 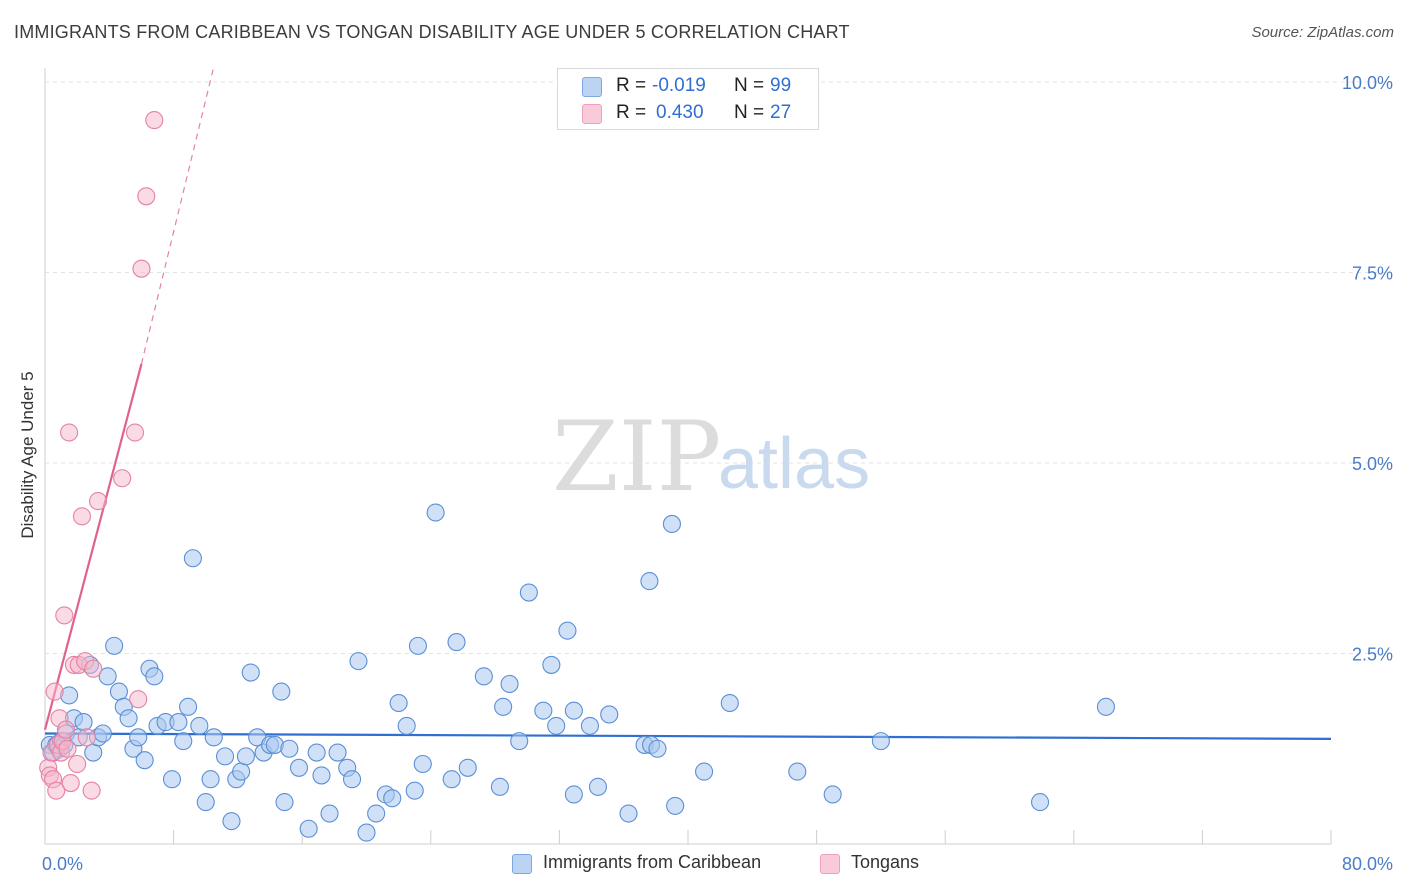 What do you see at coordinates (1367, 369) in the screenshot?
I see `y-tick-labels: 2.5% 5.0% 7.5% 10.0%` at bounding box center [1367, 369].